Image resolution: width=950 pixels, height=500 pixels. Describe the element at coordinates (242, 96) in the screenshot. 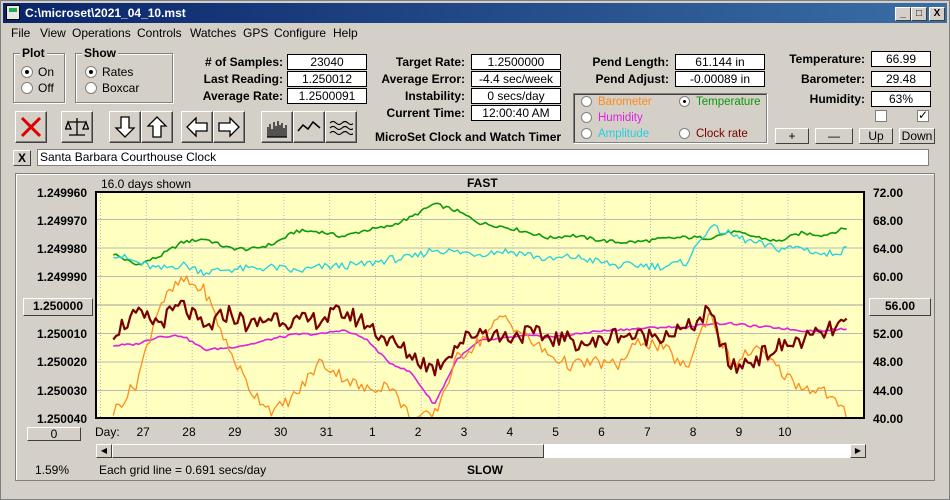

I see `average-rate-label: Average Rate:` at that location.